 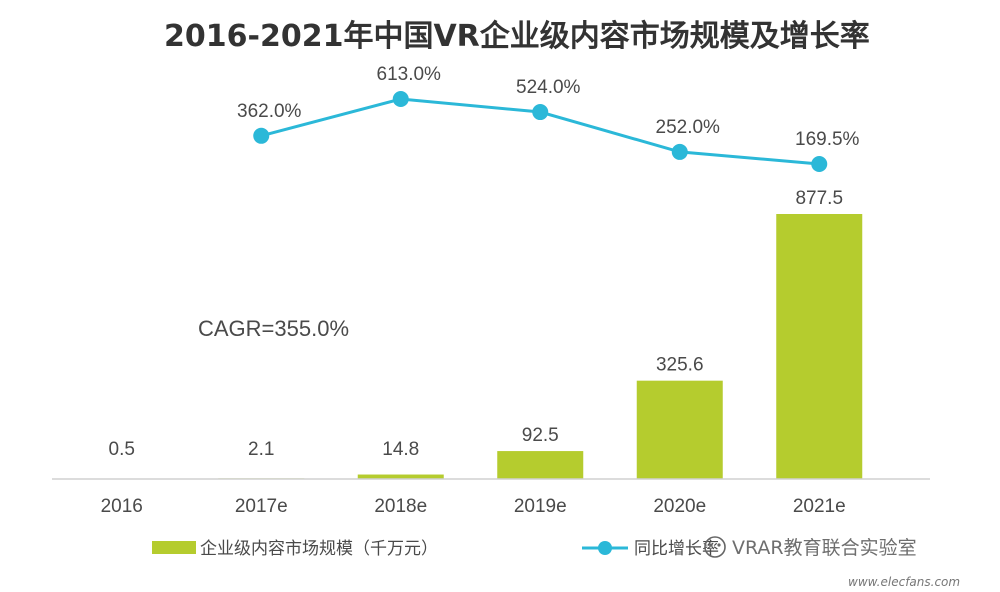 I want to click on x-tick-label: 2020e, so click(x=679, y=506).